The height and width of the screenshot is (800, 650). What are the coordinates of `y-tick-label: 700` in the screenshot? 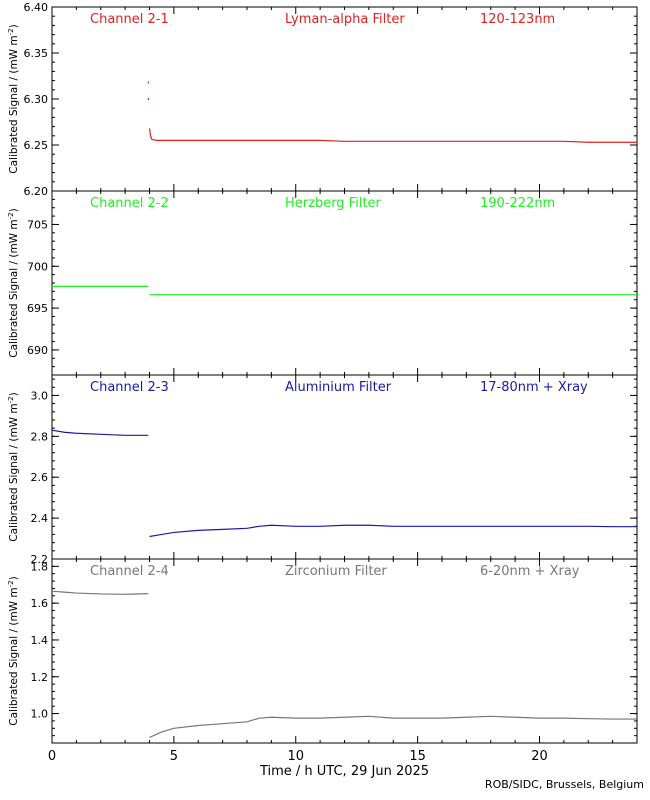 It's located at (37, 266).